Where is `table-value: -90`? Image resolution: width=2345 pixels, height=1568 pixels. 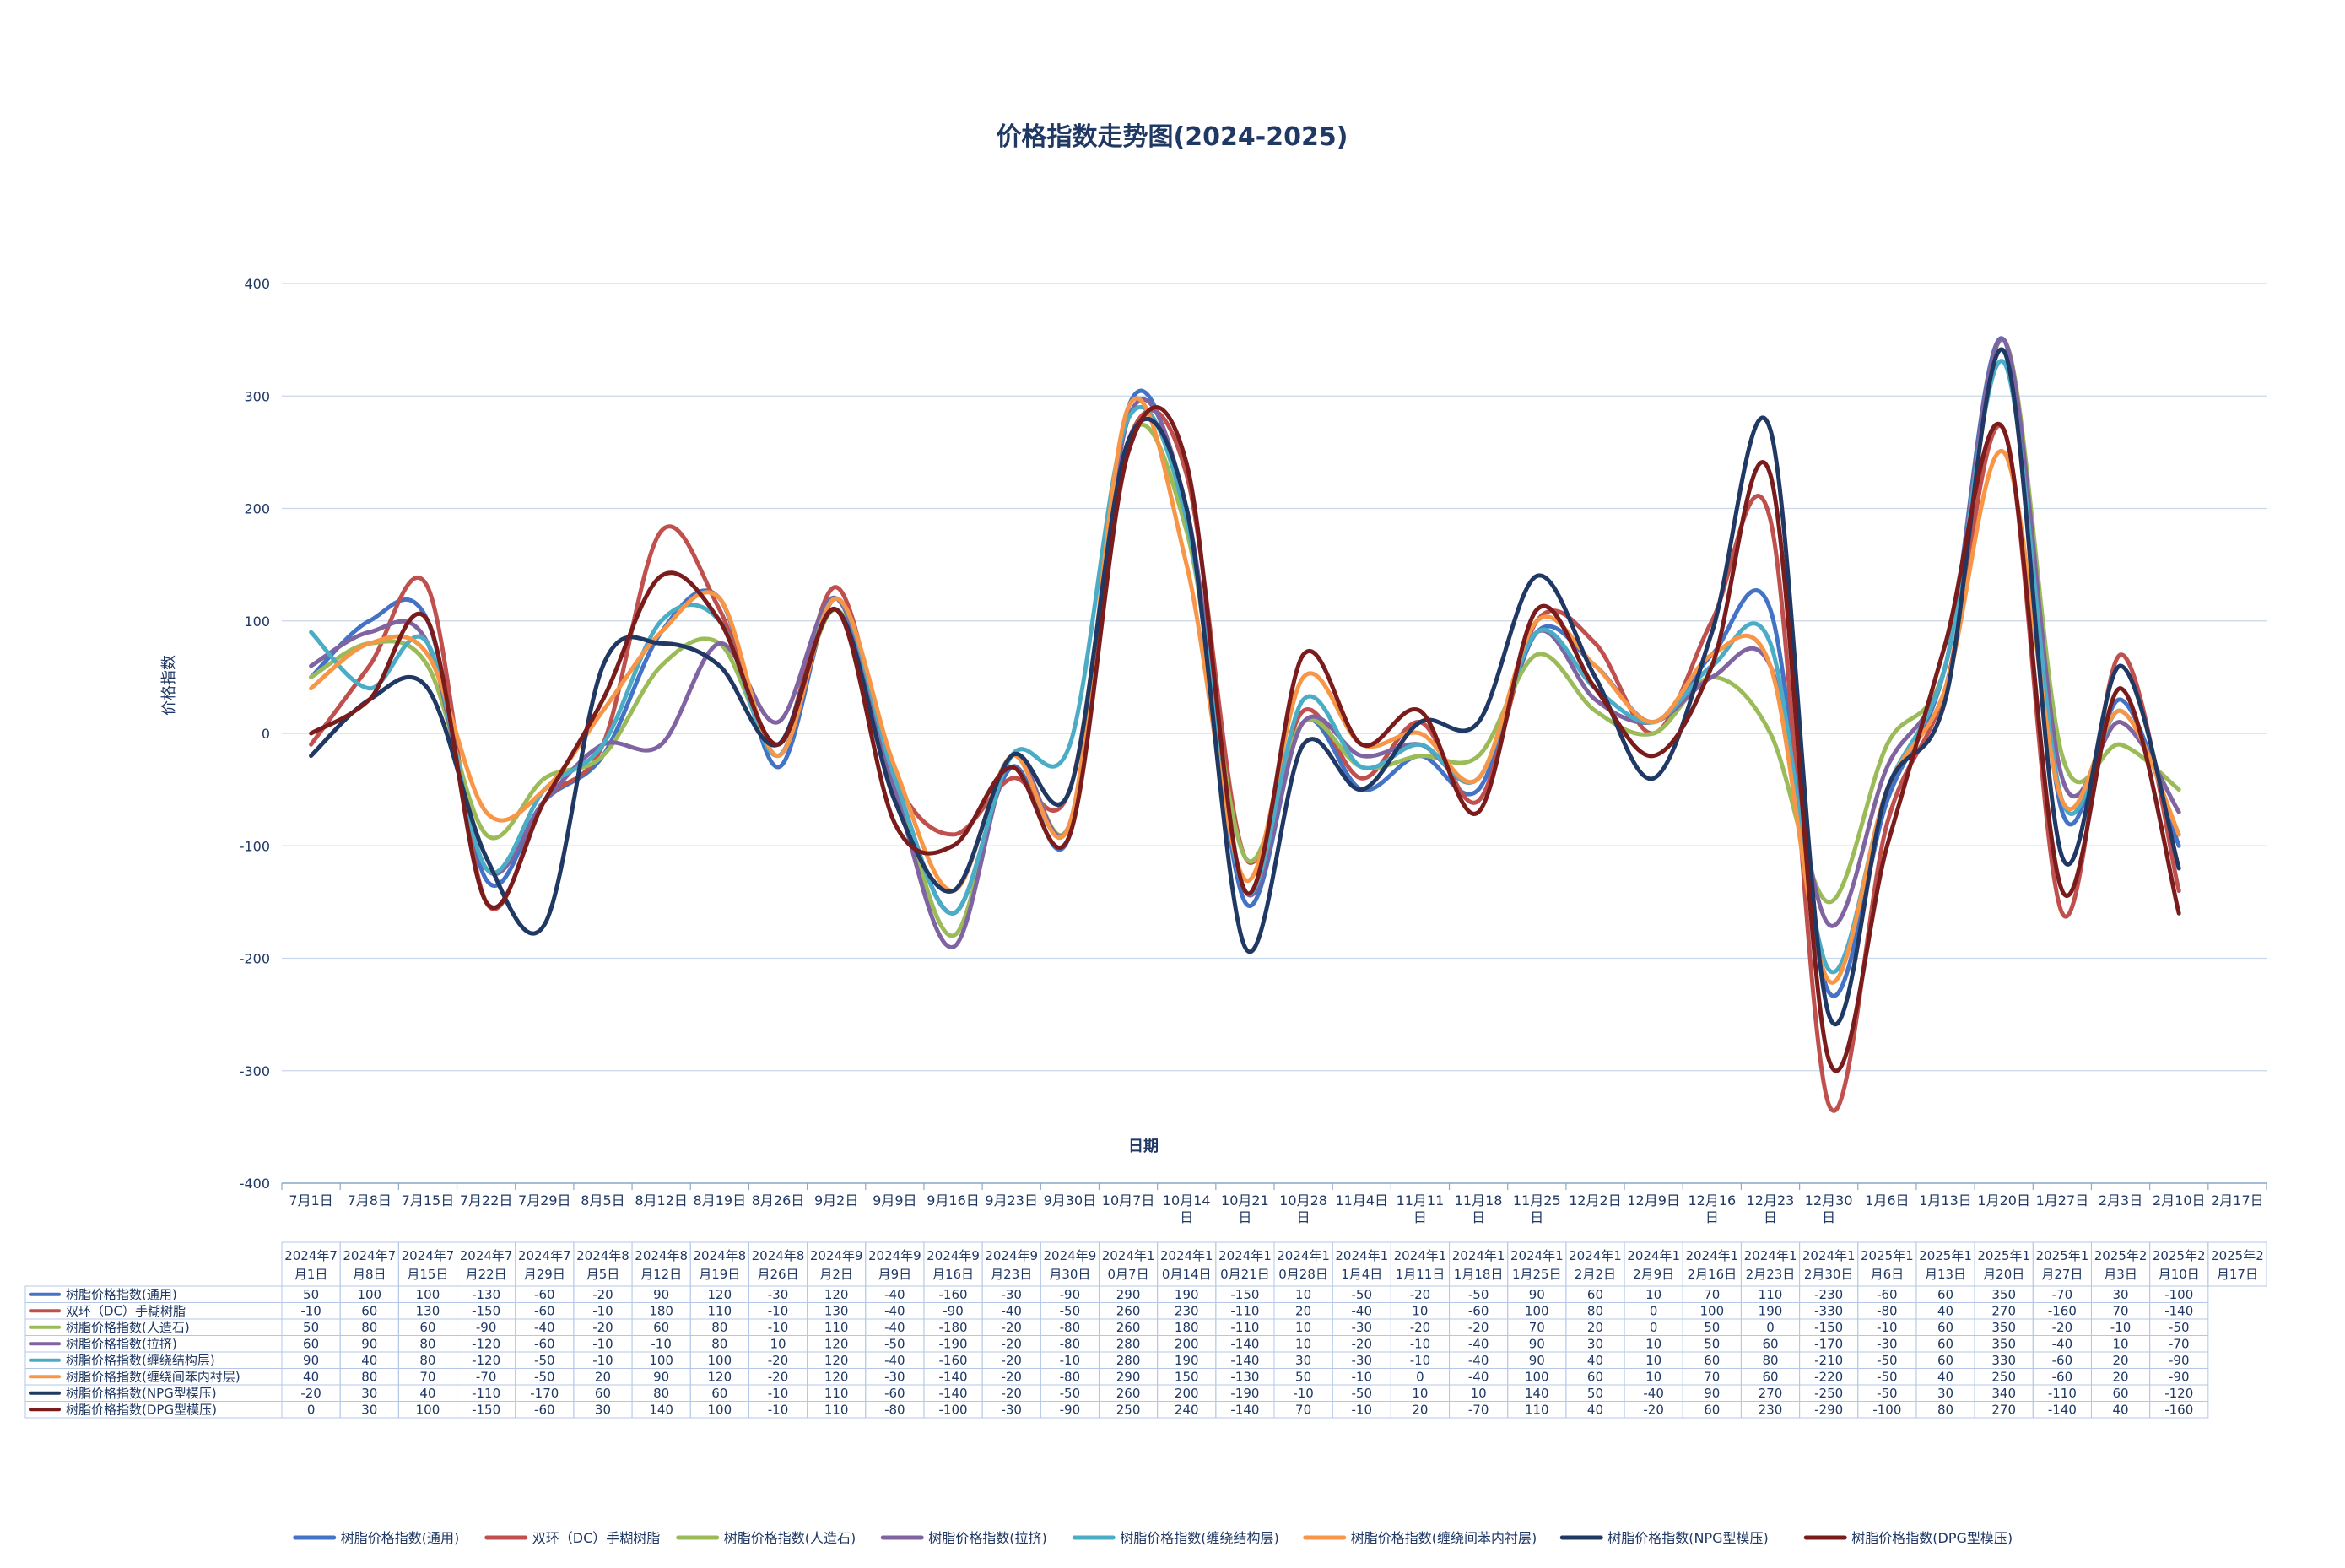
table-value: -90 is located at coordinates (2179, 1376).